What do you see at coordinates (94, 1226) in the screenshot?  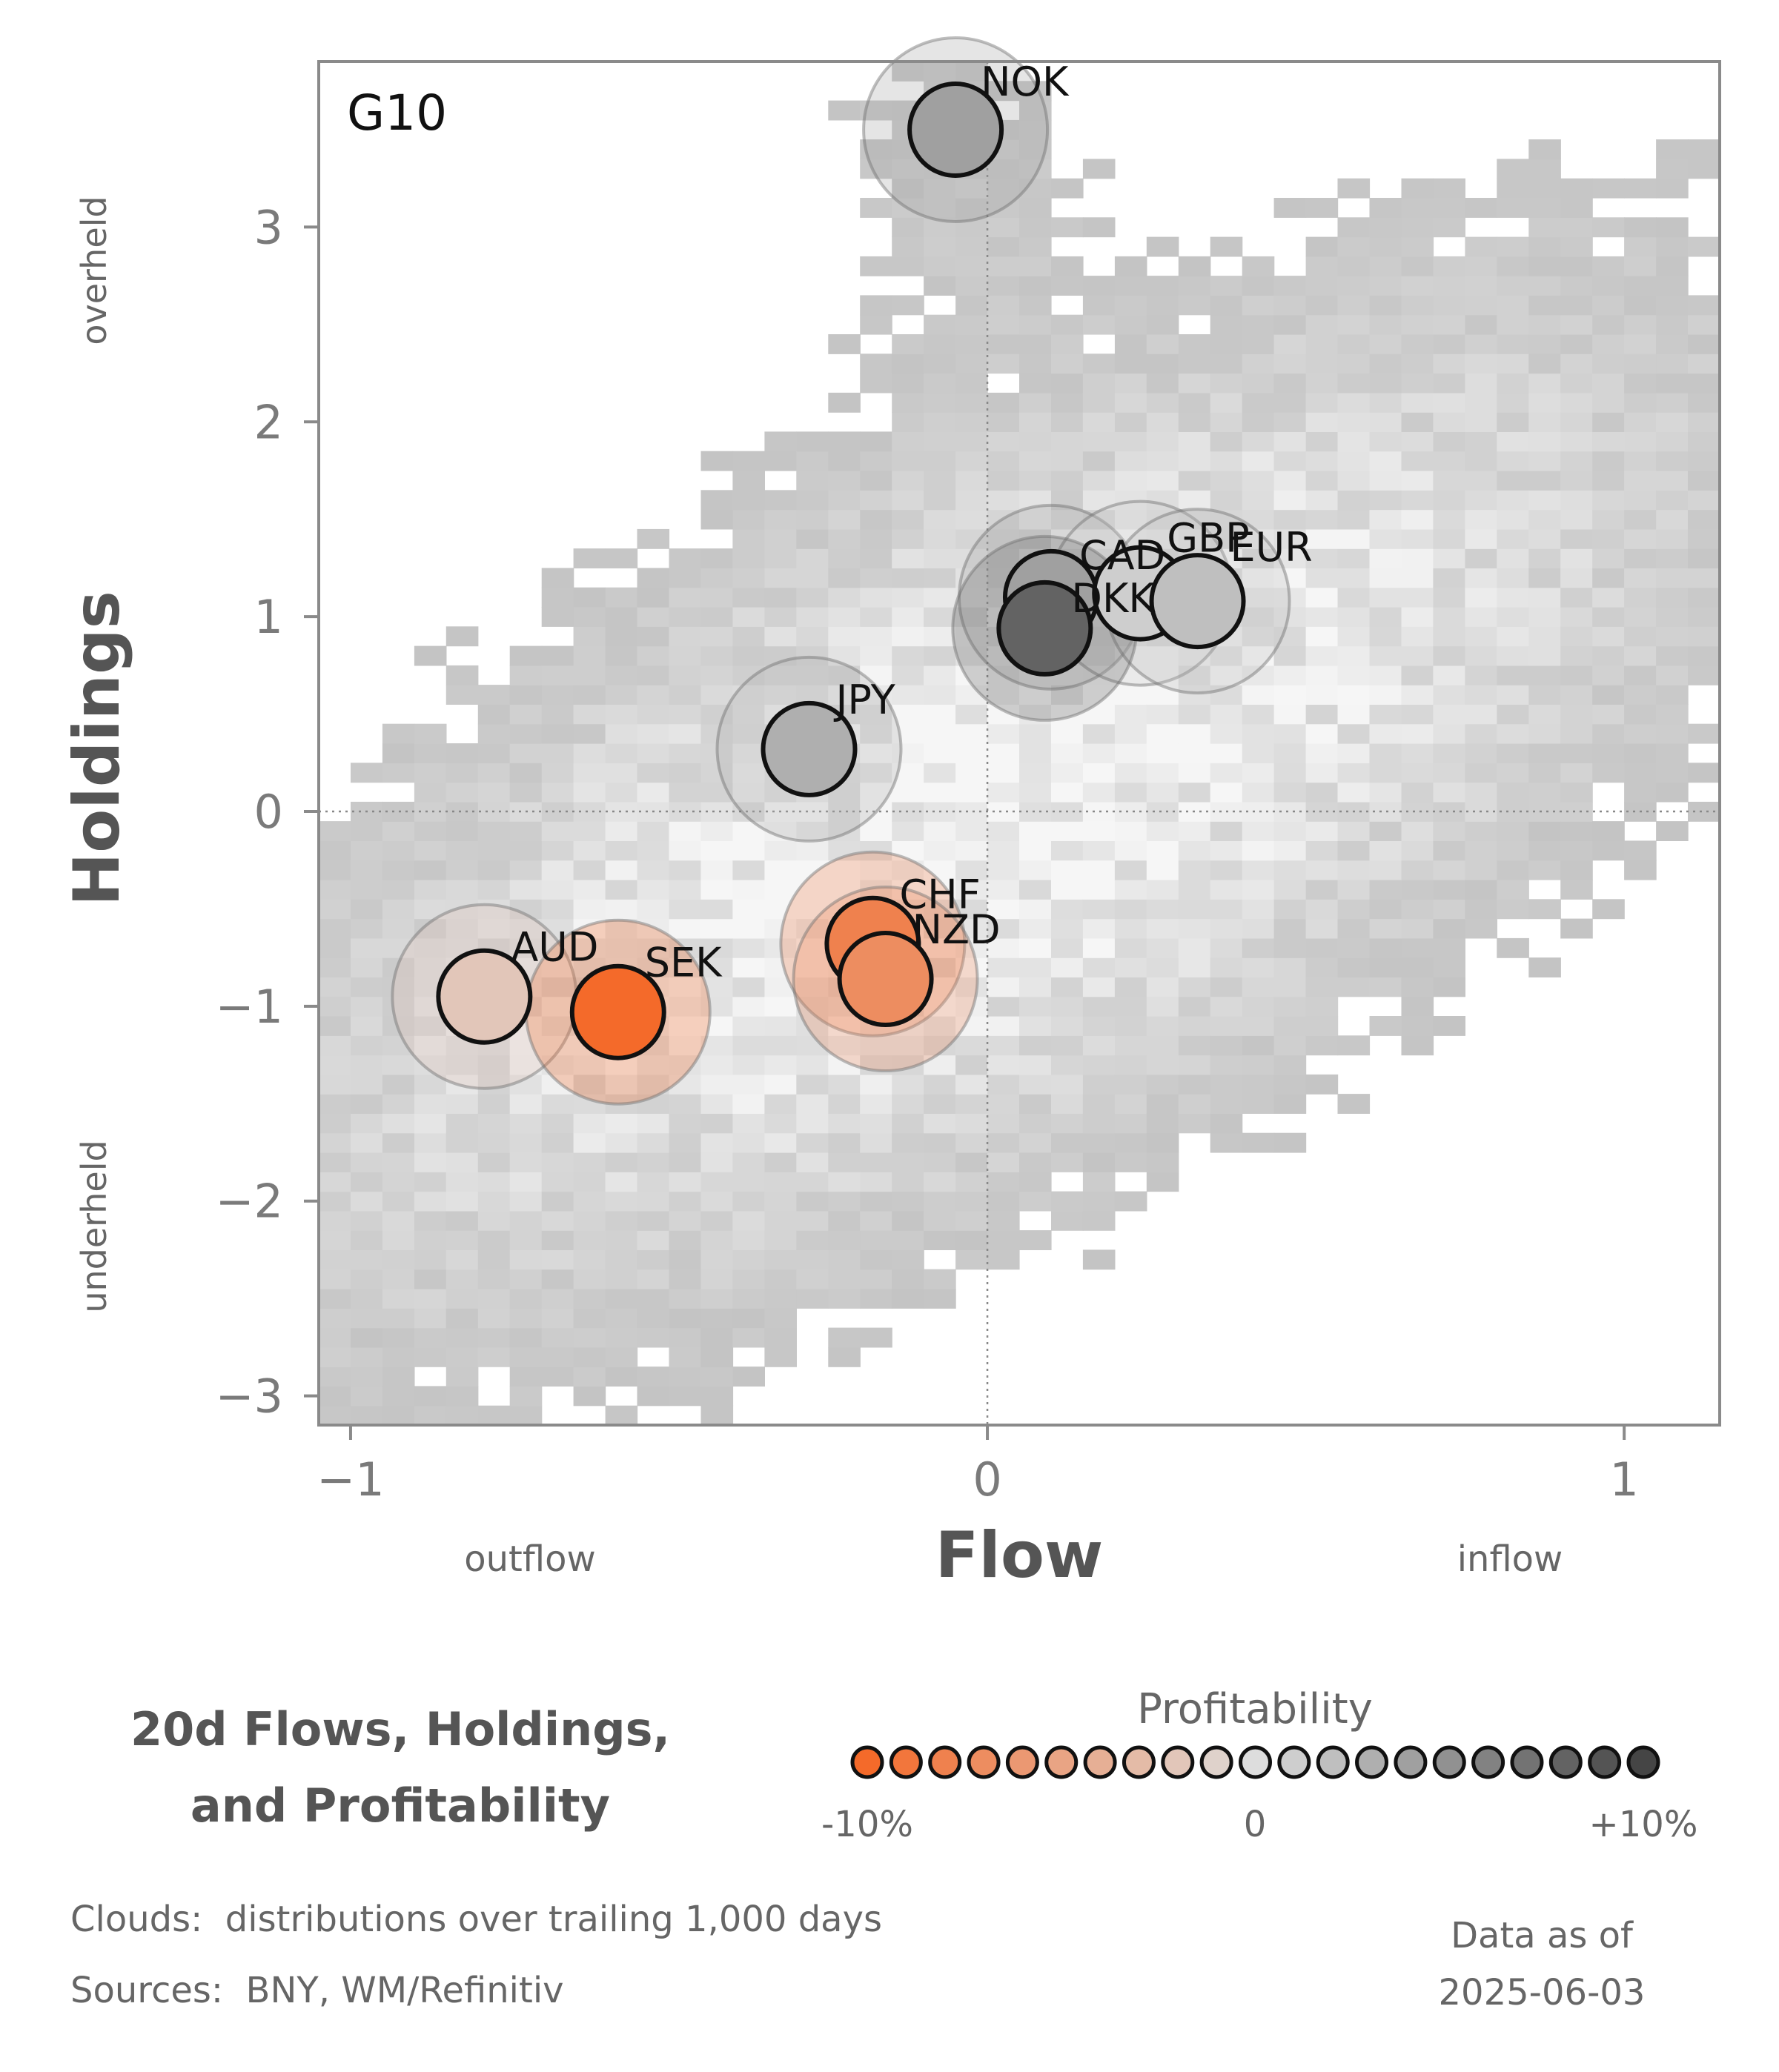 I see `y-axis-low-label: underheld` at bounding box center [94, 1226].